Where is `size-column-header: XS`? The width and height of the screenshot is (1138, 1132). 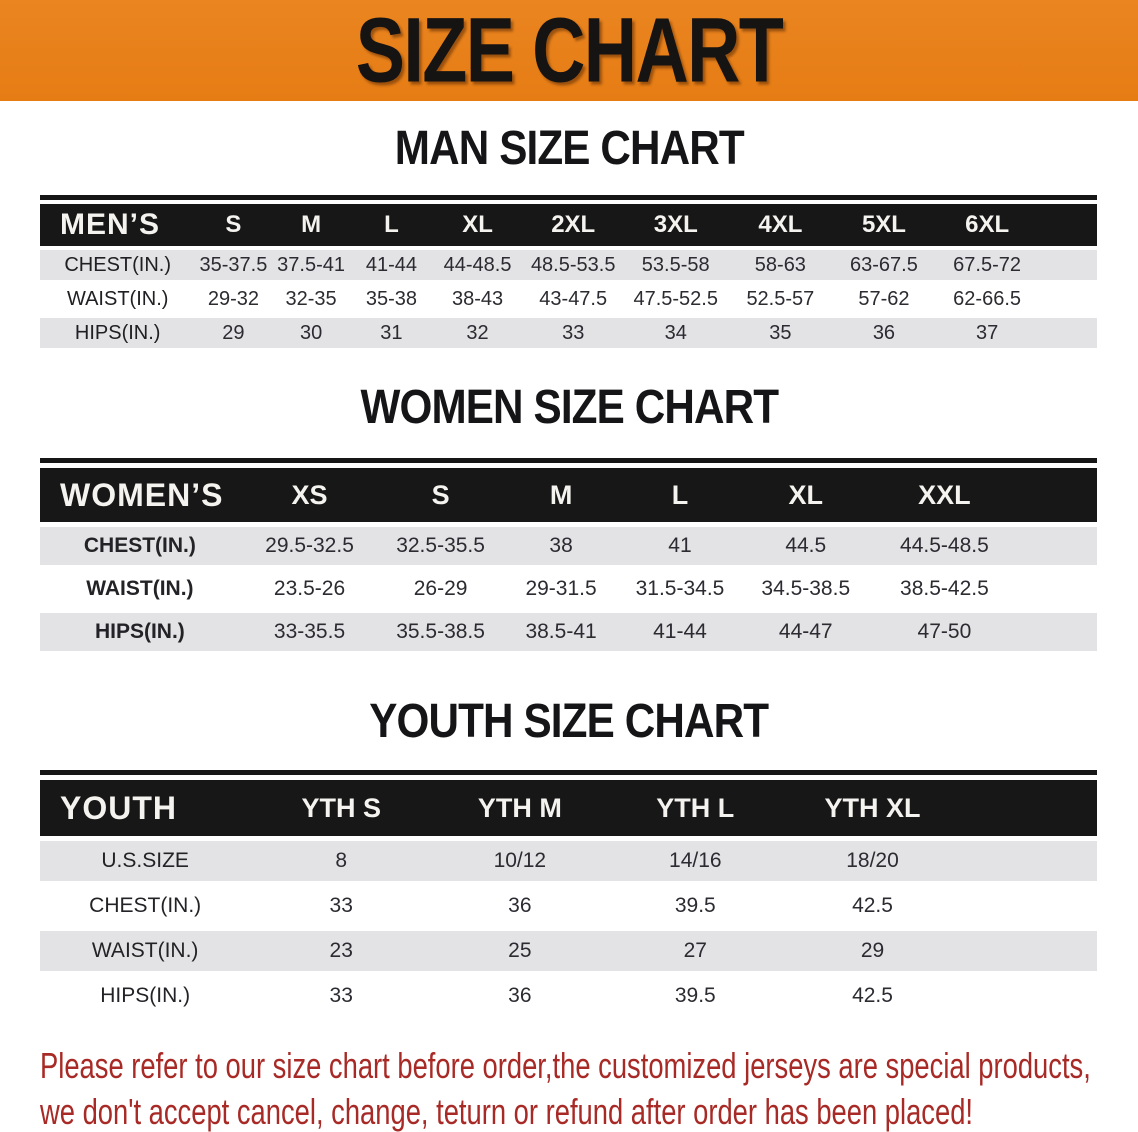
size-column-header: XS is located at coordinates (309, 495).